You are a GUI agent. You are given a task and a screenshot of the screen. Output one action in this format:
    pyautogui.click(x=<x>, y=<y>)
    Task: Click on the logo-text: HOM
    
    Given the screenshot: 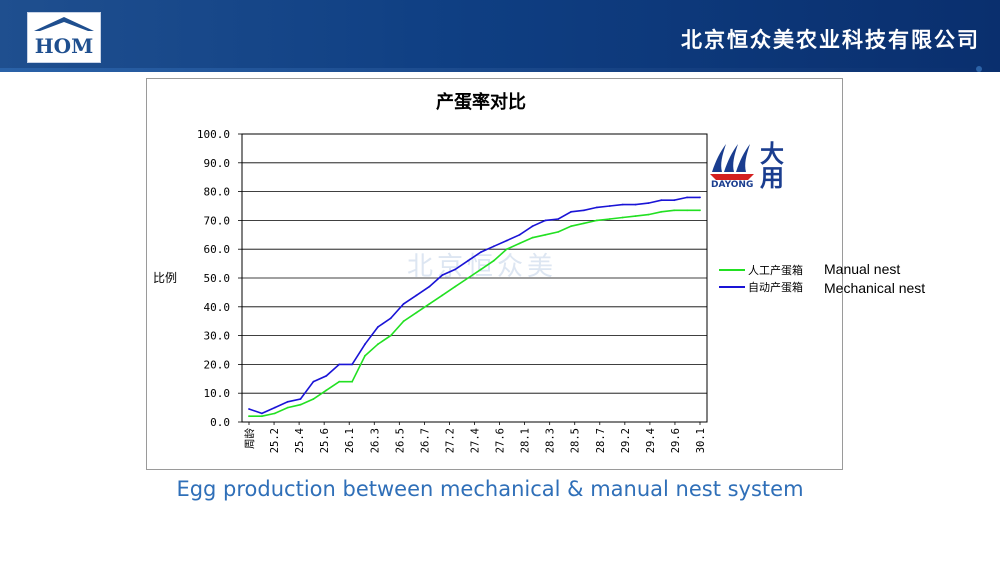 What is the action you would take?
    pyautogui.click(x=64, y=46)
    